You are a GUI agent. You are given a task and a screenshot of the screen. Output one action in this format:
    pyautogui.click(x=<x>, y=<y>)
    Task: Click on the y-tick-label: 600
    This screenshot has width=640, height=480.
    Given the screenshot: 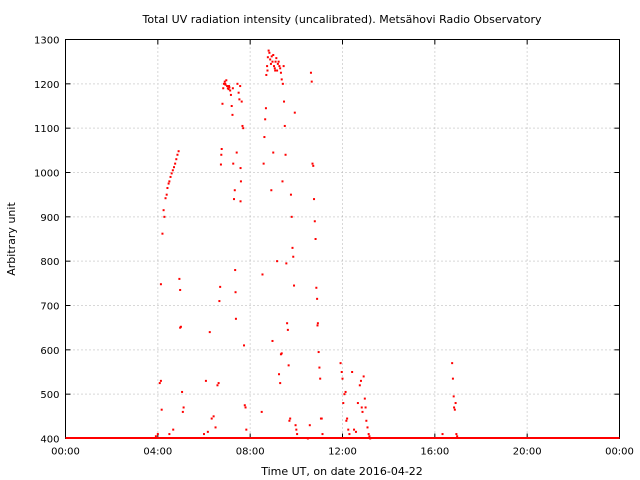 What is the action you would take?
    pyautogui.click(x=49, y=351)
    